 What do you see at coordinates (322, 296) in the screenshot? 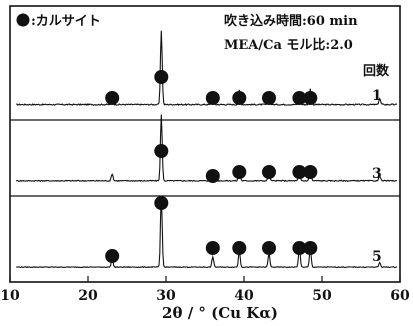
I see `x-tick-label: 50` at bounding box center [322, 296].